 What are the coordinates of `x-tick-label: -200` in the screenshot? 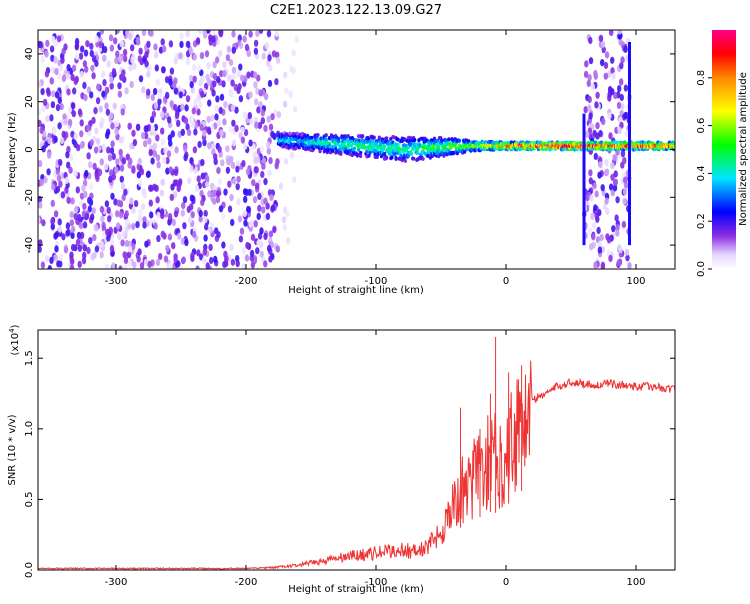 It's located at (246, 281).